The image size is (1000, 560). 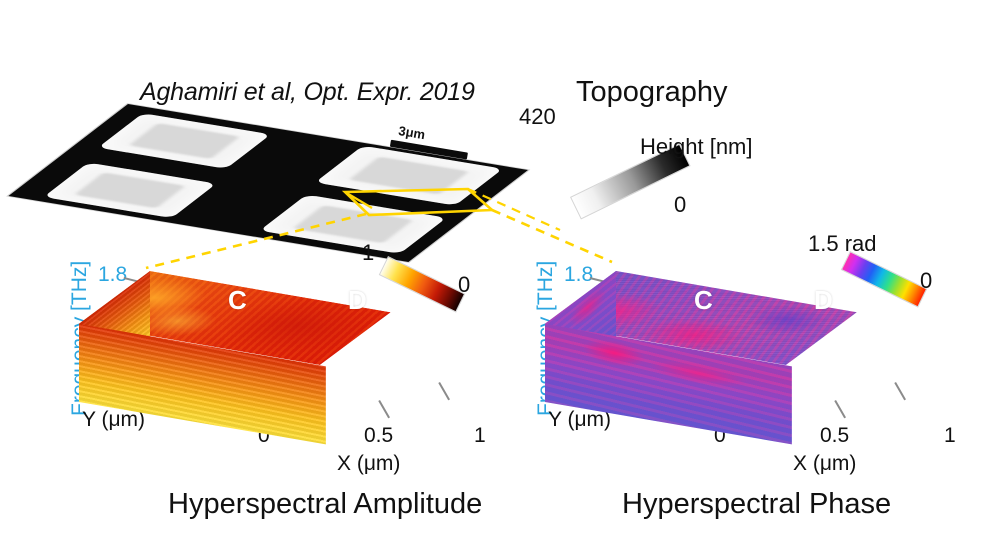 I want to click on amplitude-freq-tick-1: 1.8, so click(x=113, y=274).